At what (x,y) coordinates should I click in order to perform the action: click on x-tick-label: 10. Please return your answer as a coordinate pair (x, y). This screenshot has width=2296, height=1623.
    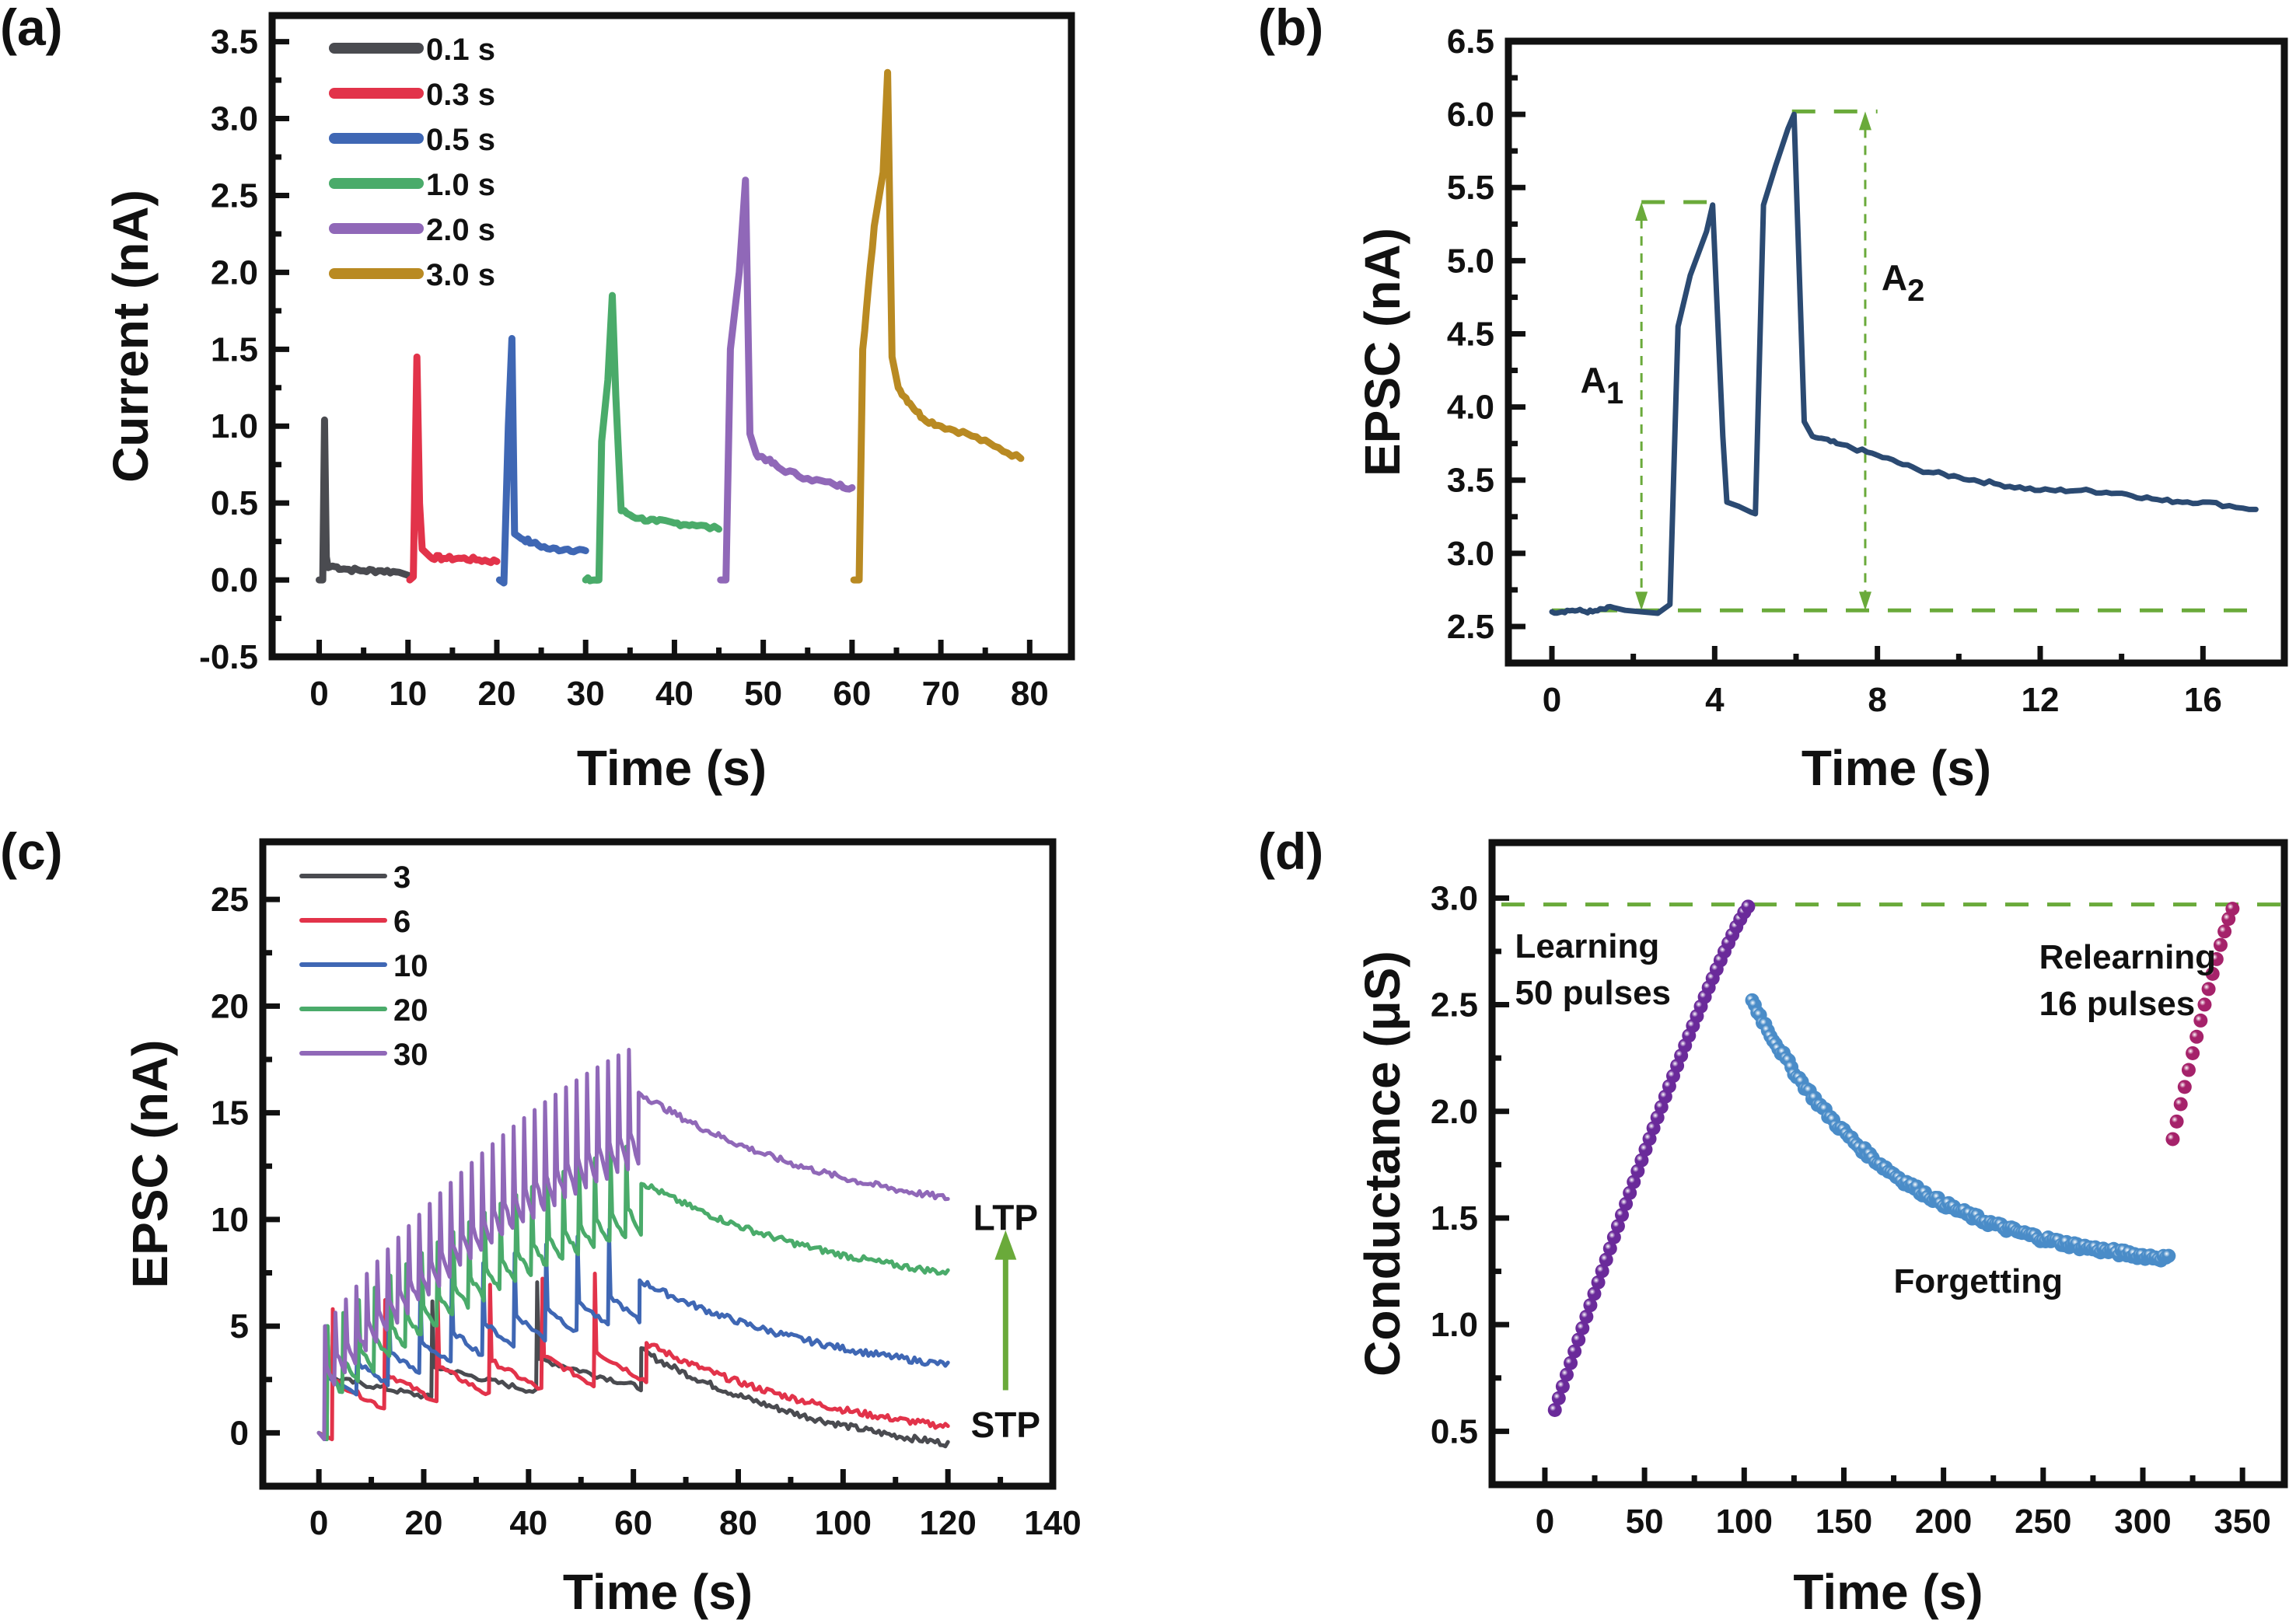
    Looking at the image, I should click on (408, 694).